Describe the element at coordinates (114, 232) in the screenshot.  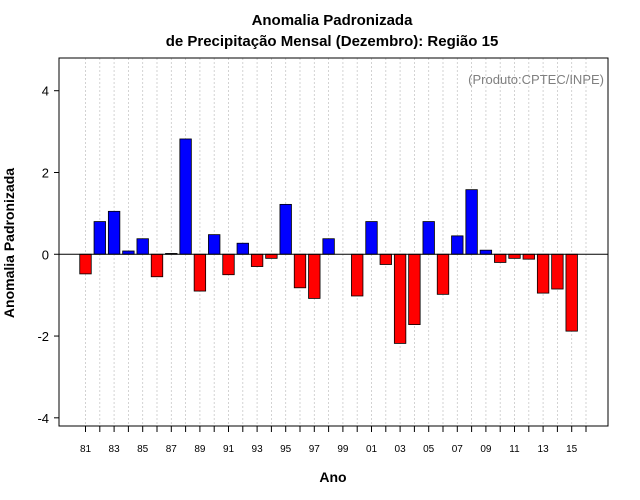
I see `bar-1983` at that location.